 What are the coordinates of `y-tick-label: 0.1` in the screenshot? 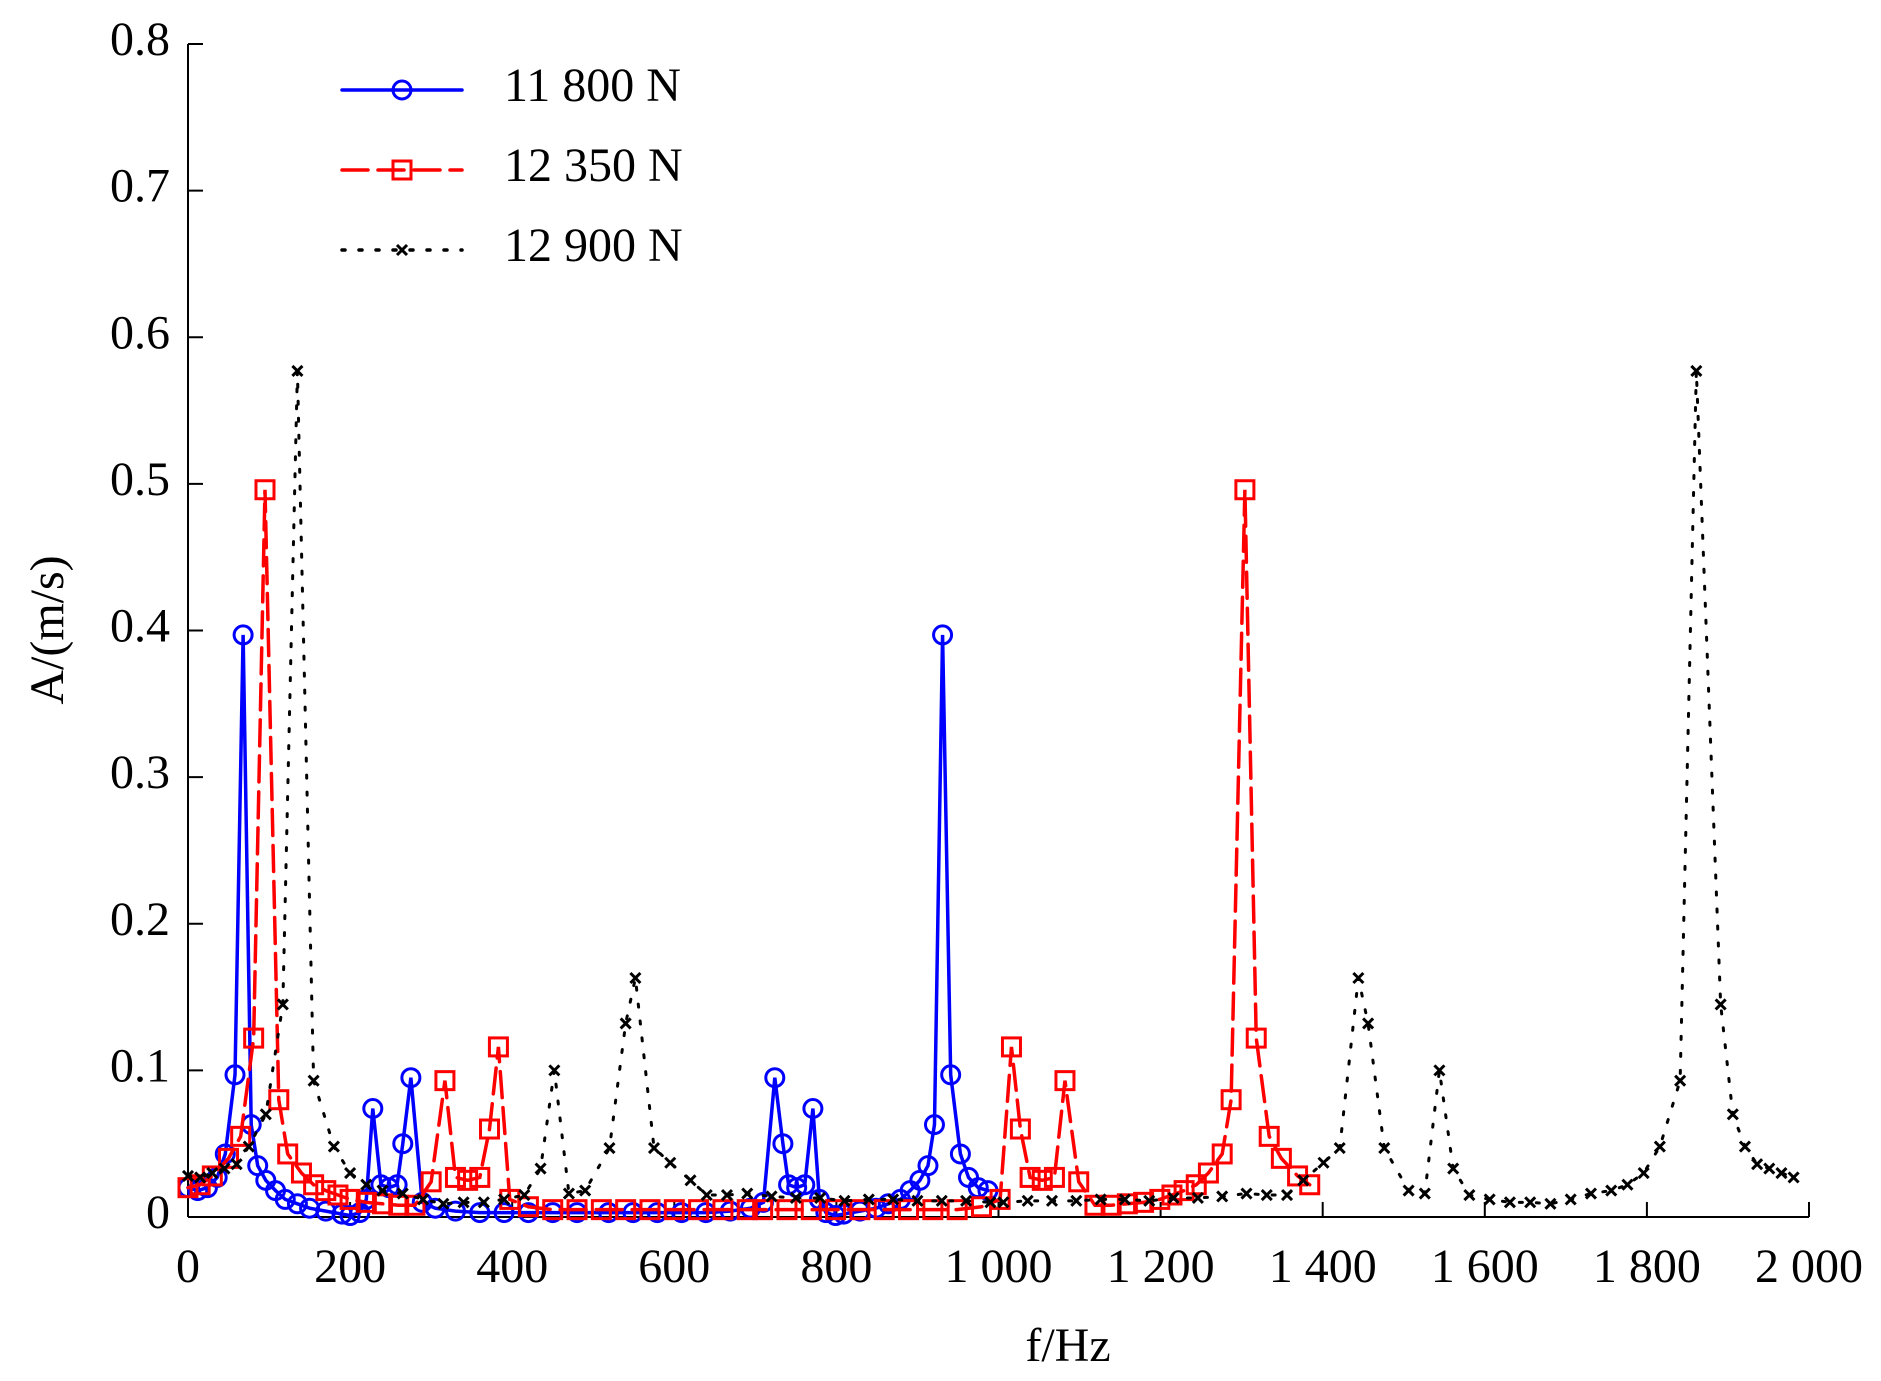 It's located at (140, 1065).